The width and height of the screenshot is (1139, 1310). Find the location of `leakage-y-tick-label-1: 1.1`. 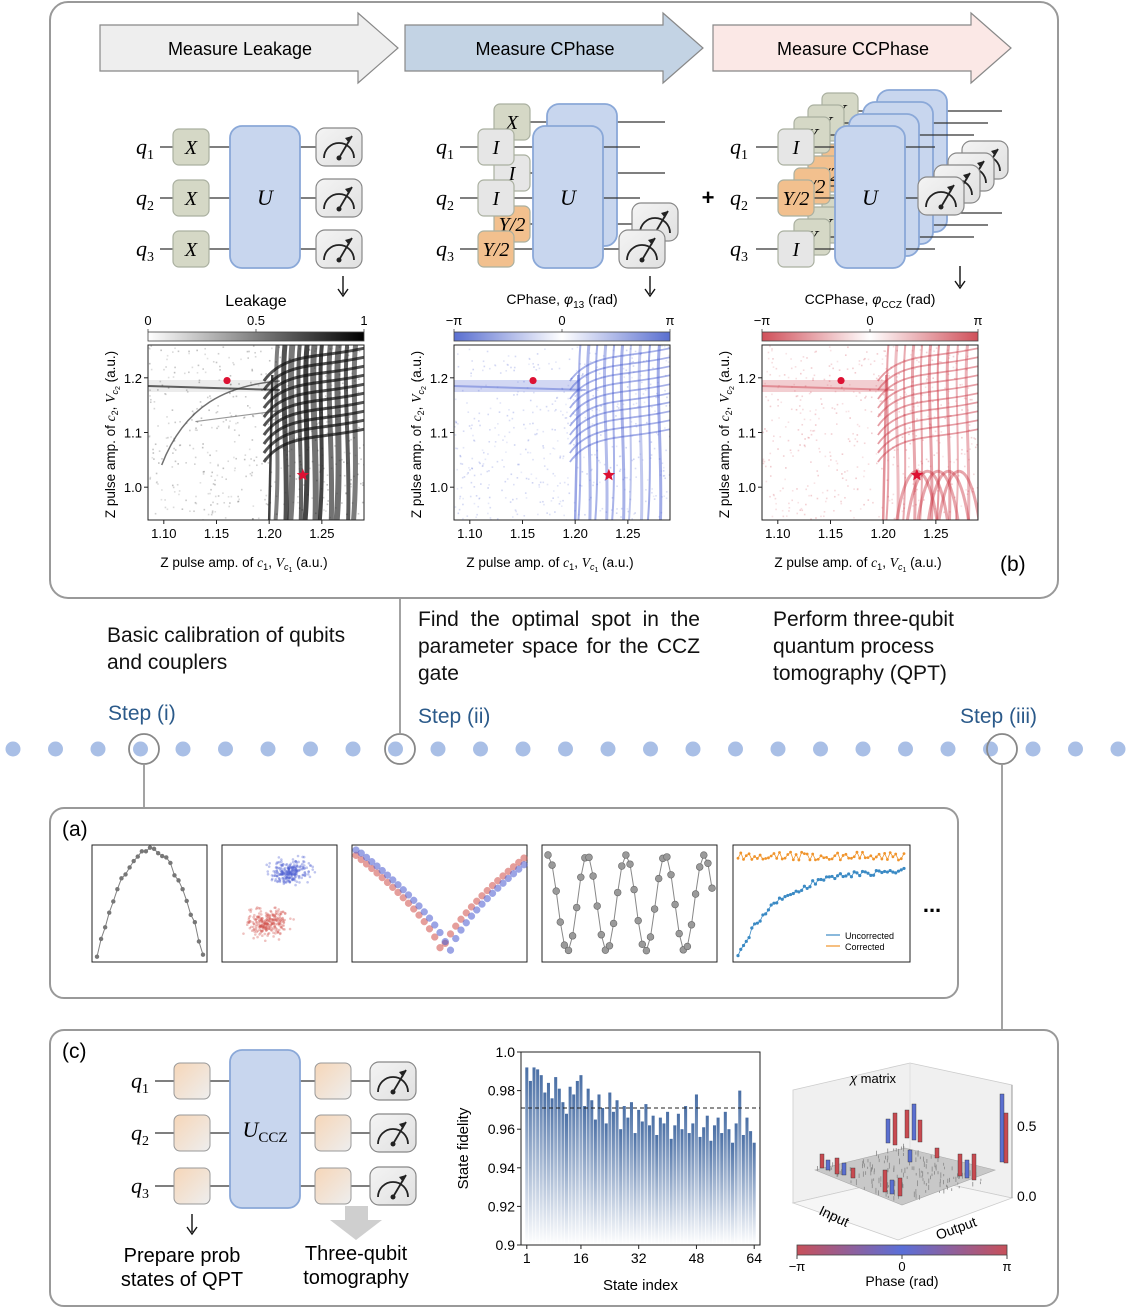

leakage-y-tick-label-1: 1.1 is located at coordinates (133, 433).